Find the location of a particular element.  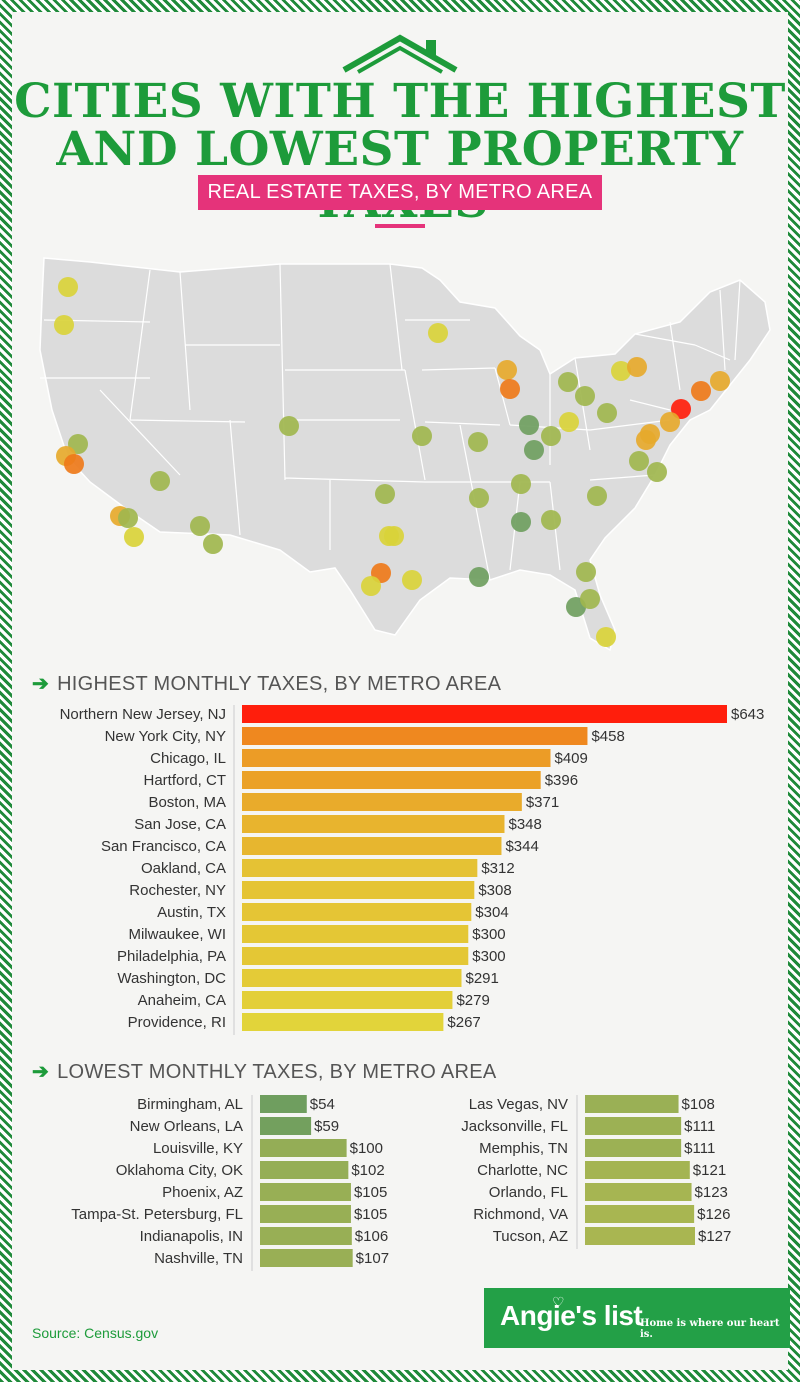

data-label: $308 is located at coordinates (494, 890).